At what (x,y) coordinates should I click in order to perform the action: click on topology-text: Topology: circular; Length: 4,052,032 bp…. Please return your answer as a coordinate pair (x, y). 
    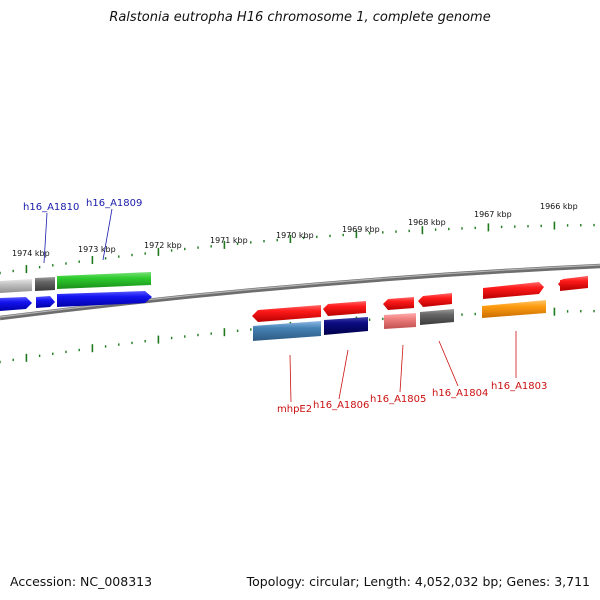
    Looking at the image, I should click on (418, 581).